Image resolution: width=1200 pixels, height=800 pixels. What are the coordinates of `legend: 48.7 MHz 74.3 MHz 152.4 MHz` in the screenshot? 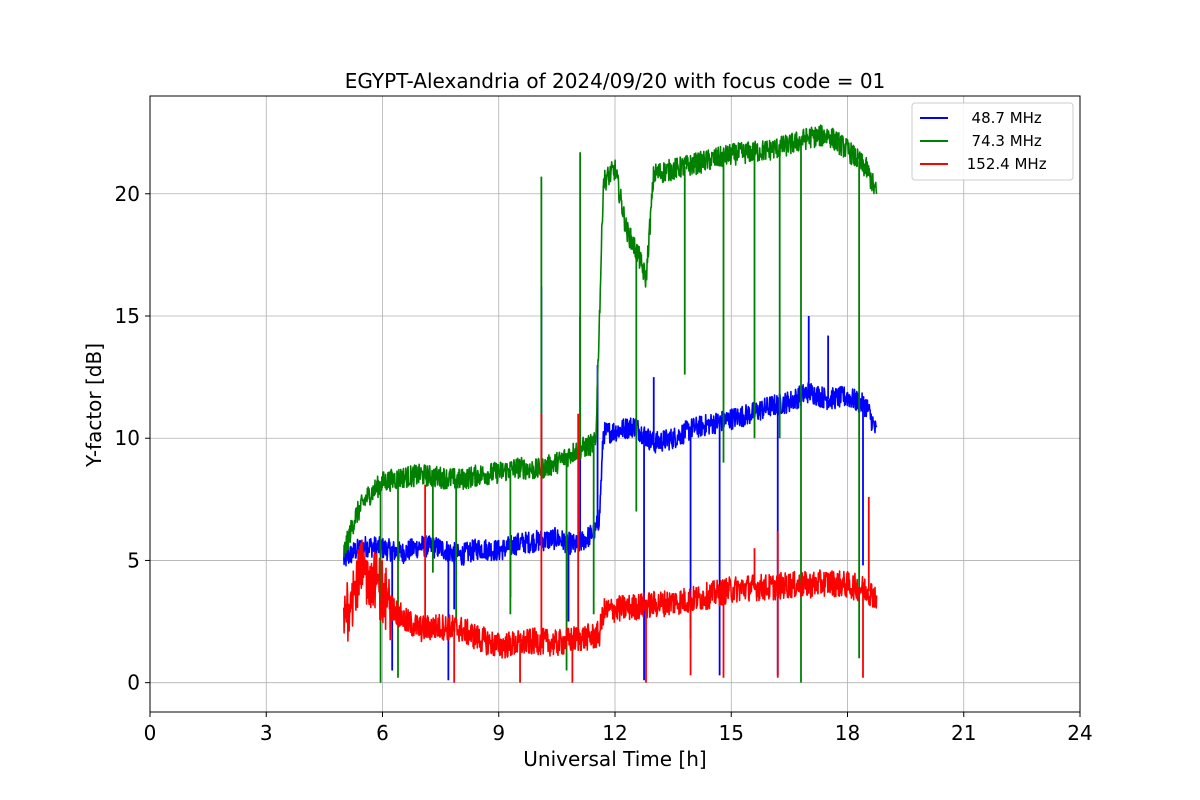 It's located at (992, 141).